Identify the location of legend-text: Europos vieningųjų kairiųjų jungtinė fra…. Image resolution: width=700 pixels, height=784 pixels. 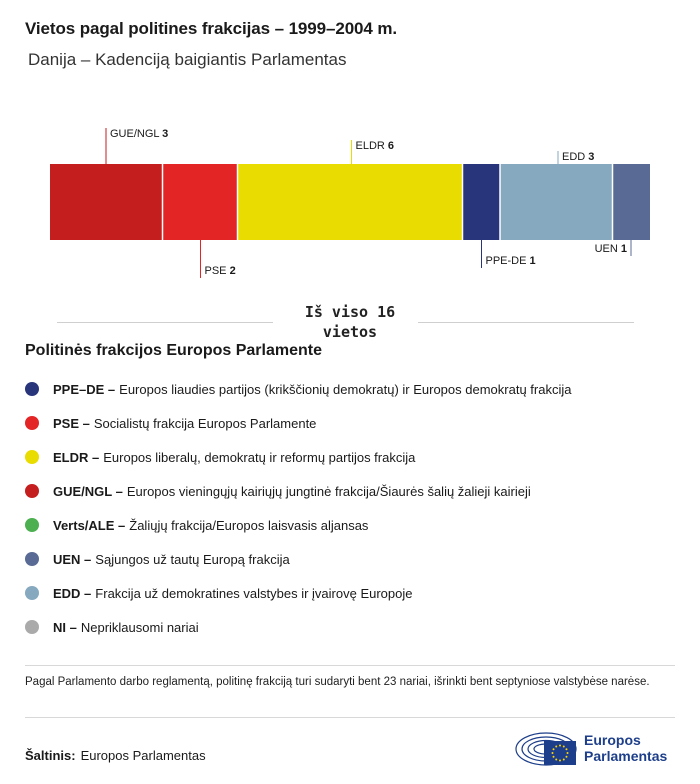
(328, 491).